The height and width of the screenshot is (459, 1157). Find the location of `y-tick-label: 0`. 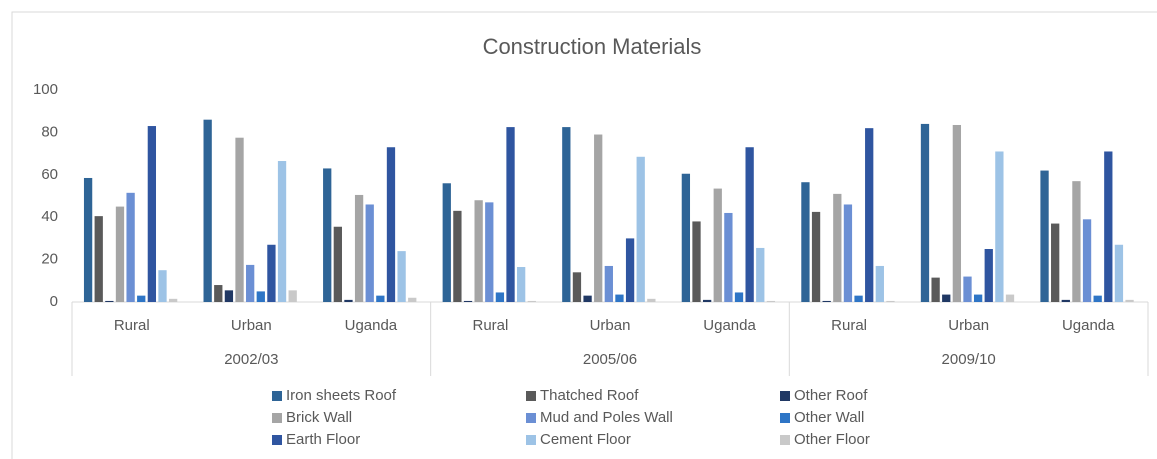

y-tick-label: 0 is located at coordinates (54, 301).